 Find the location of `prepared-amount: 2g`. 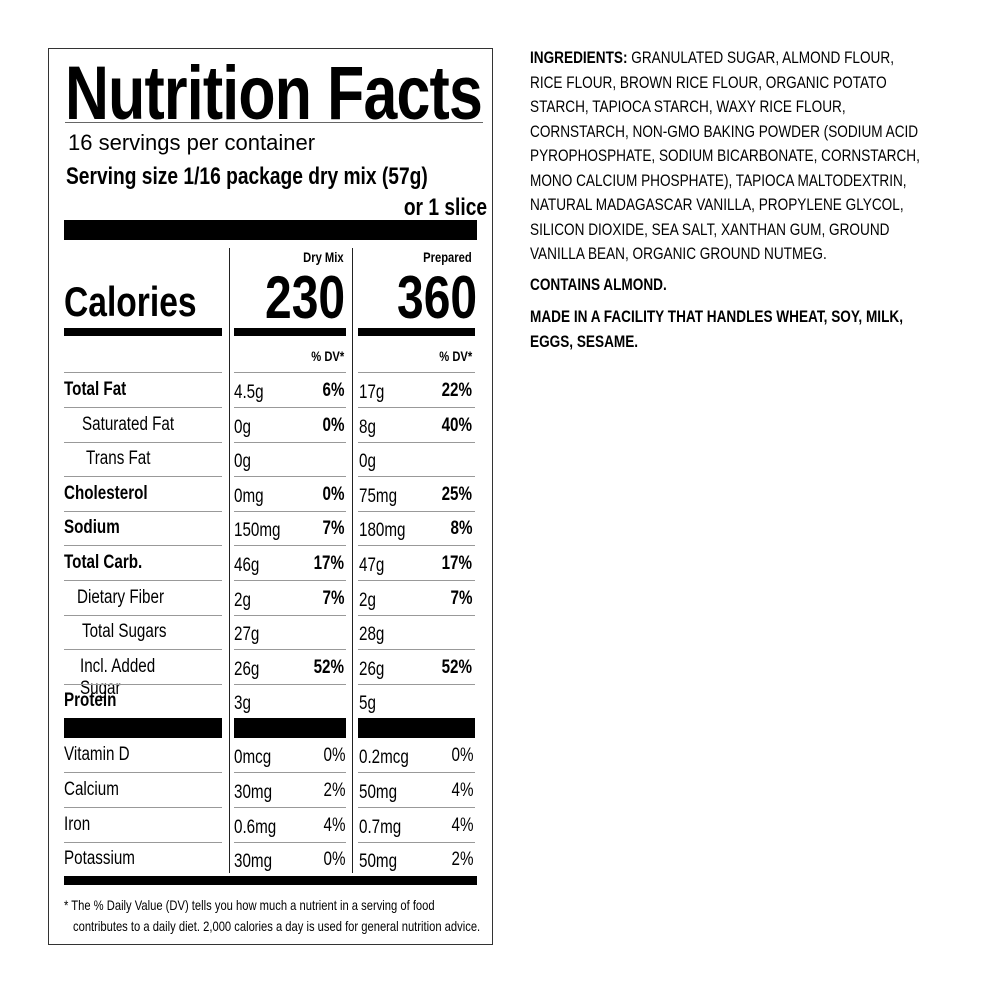

prepared-amount: 2g is located at coordinates (367, 600).